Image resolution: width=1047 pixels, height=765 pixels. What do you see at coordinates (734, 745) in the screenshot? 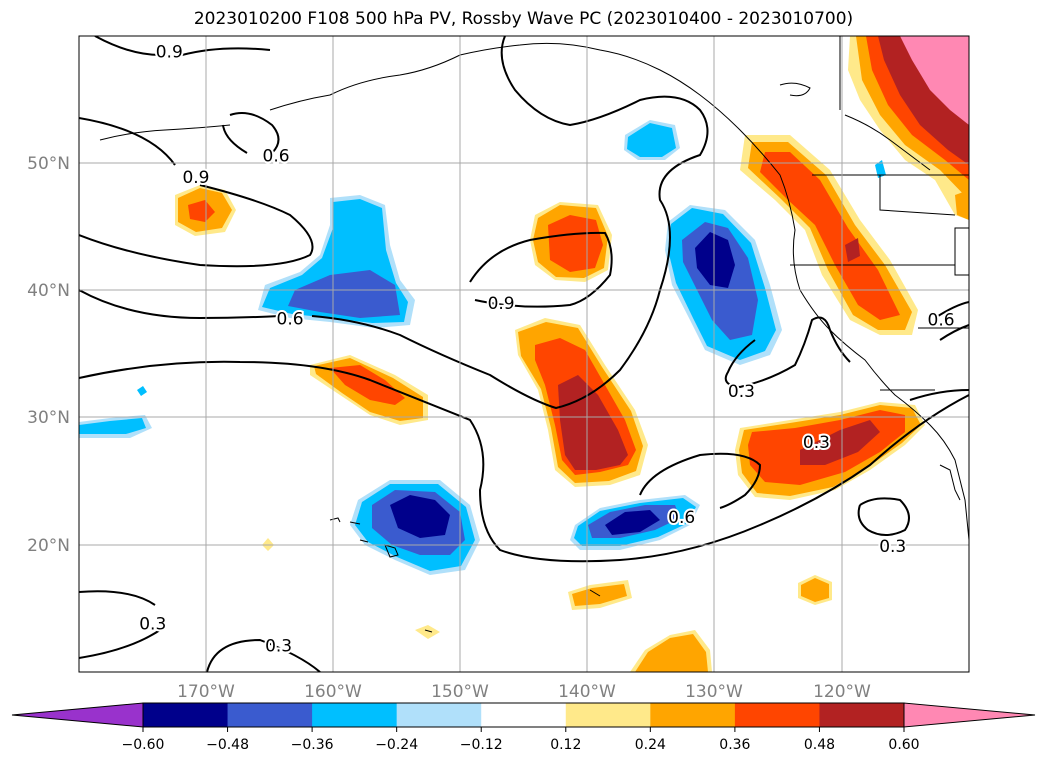
I see `colorbar-tick-7: 0.36` at bounding box center [734, 745].